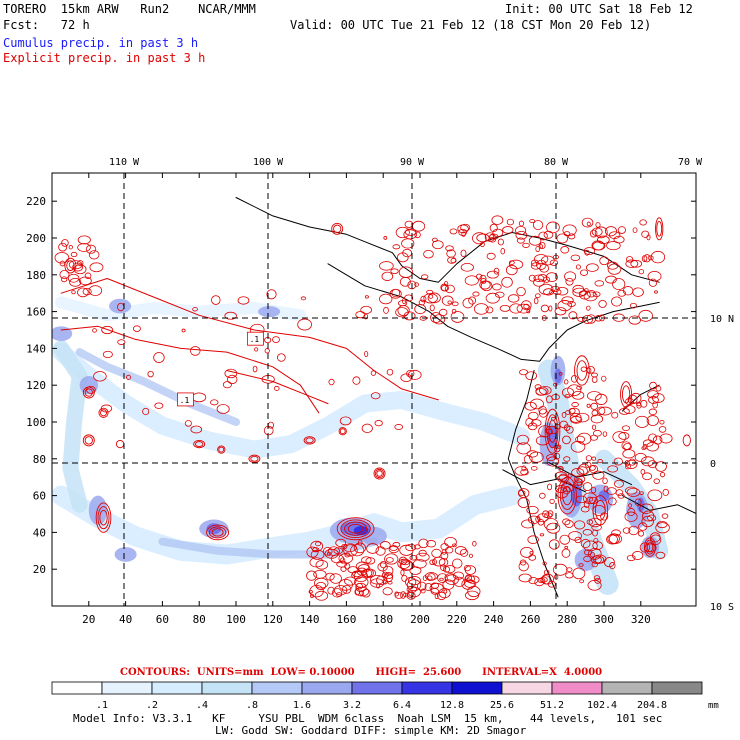 Image resolution: width=740 pixels, height=740 pixels. What do you see at coordinates (124, 162) in the screenshot?
I see `longitude-label: 110 W` at bounding box center [124, 162].